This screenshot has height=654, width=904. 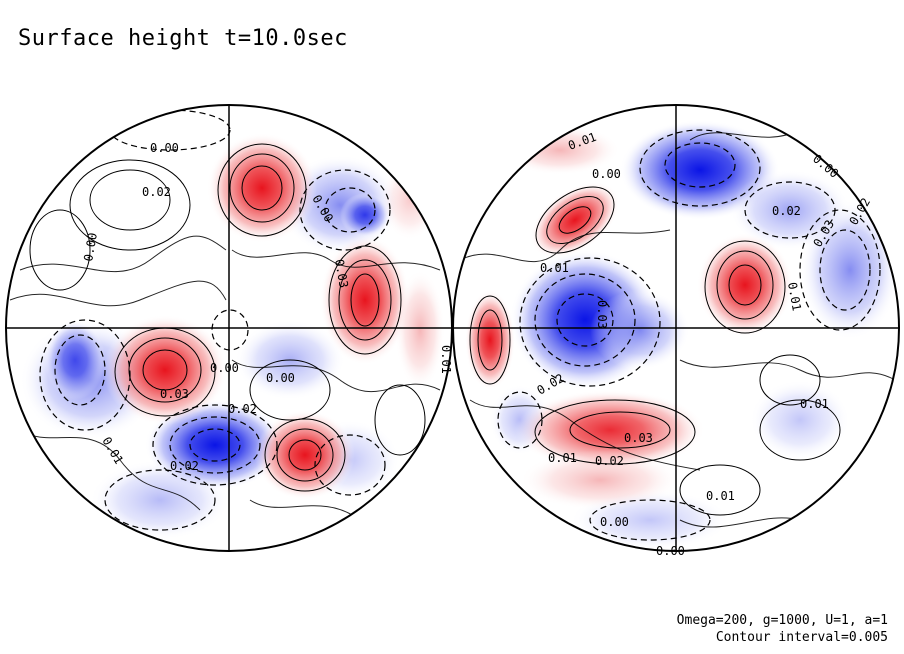 I want to click on low-left-core, so click(x=75, y=360).